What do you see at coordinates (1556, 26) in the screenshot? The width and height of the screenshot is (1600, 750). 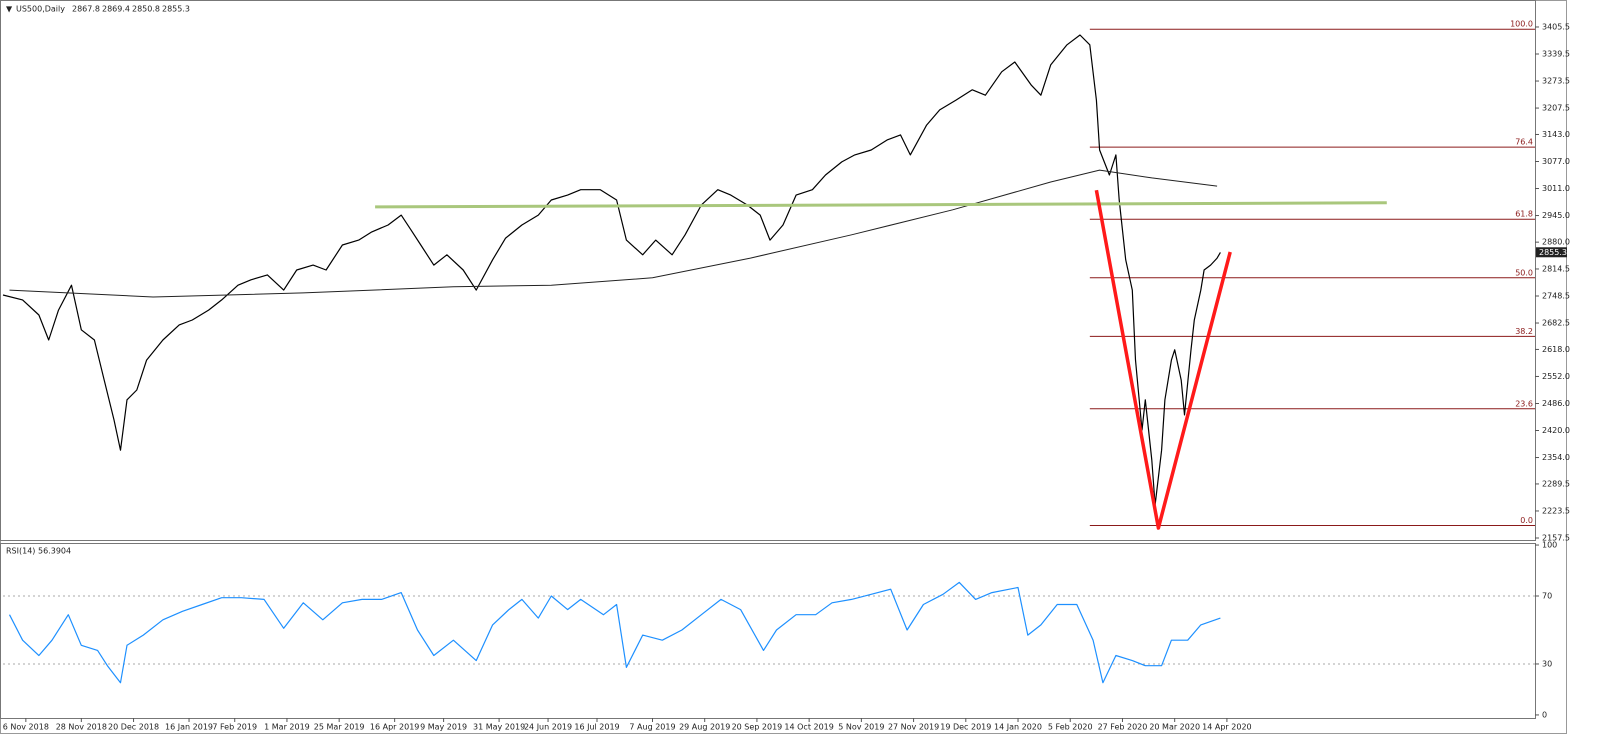 I see `y-tick-label: 3405.5` at bounding box center [1556, 26].